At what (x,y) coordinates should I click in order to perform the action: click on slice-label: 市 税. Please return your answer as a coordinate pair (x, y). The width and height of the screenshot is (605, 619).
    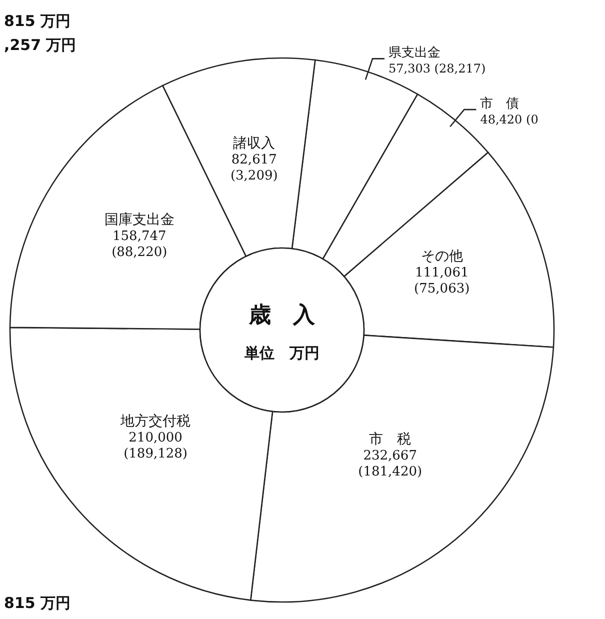
    Looking at the image, I should click on (390, 439).